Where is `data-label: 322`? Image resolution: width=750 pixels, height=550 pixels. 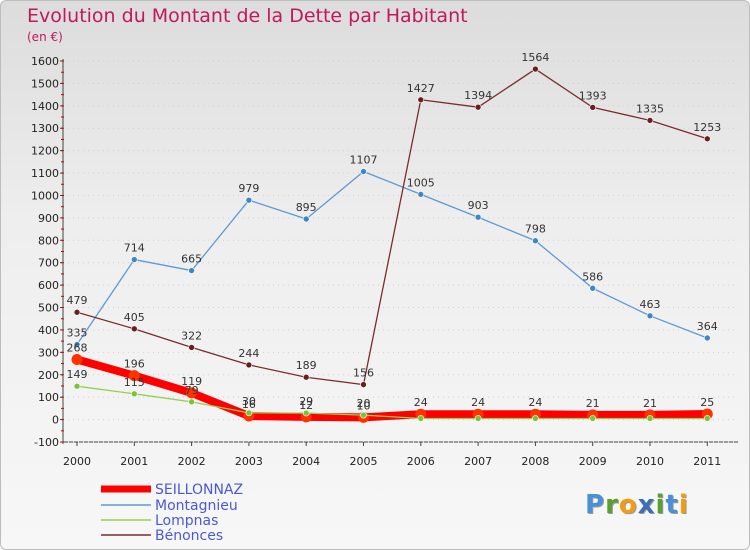
data-label: 322 is located at coordinates (191, 335).